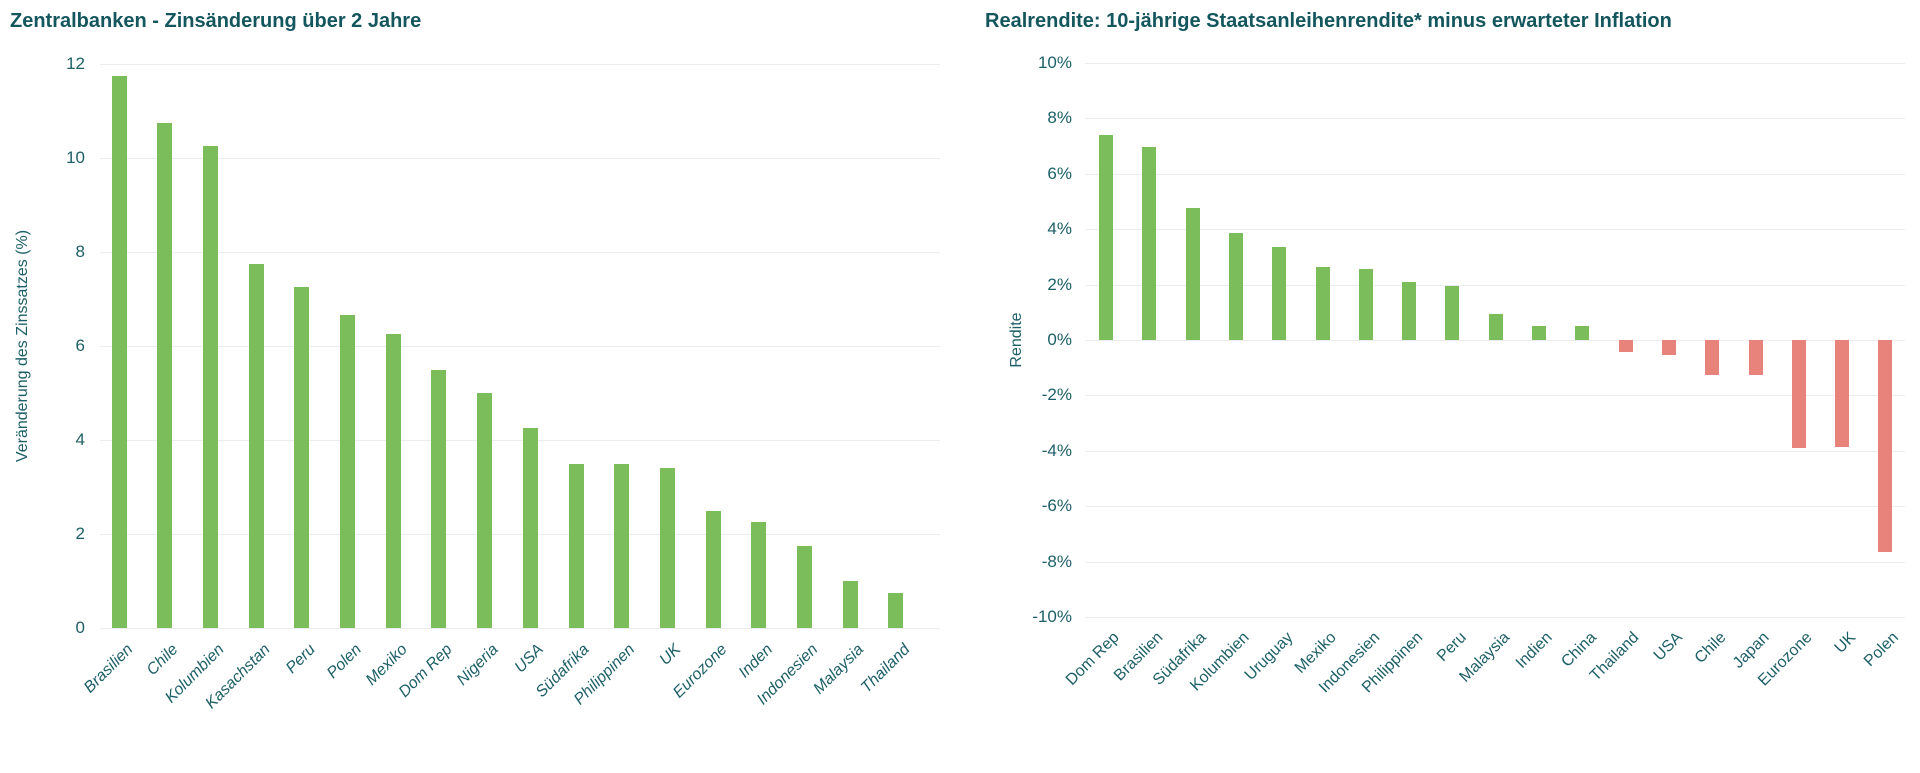 The height and width of the screenshot is (773, 1920). What do you see at coordinates (755, 661) in the screenshot?
I see `x-category-label: Inden` at bounding box center [755, 661].